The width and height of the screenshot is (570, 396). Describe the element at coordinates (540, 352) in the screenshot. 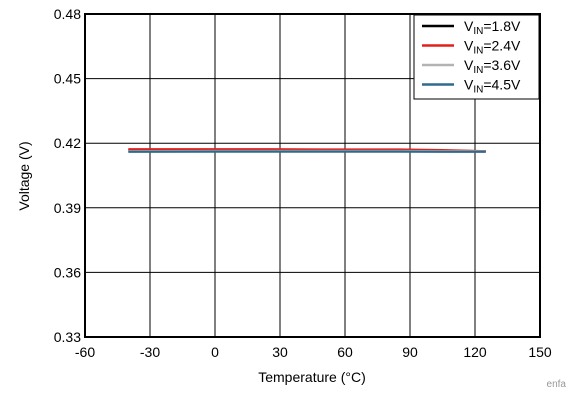

I see `x-tick-label: 150` at that location.